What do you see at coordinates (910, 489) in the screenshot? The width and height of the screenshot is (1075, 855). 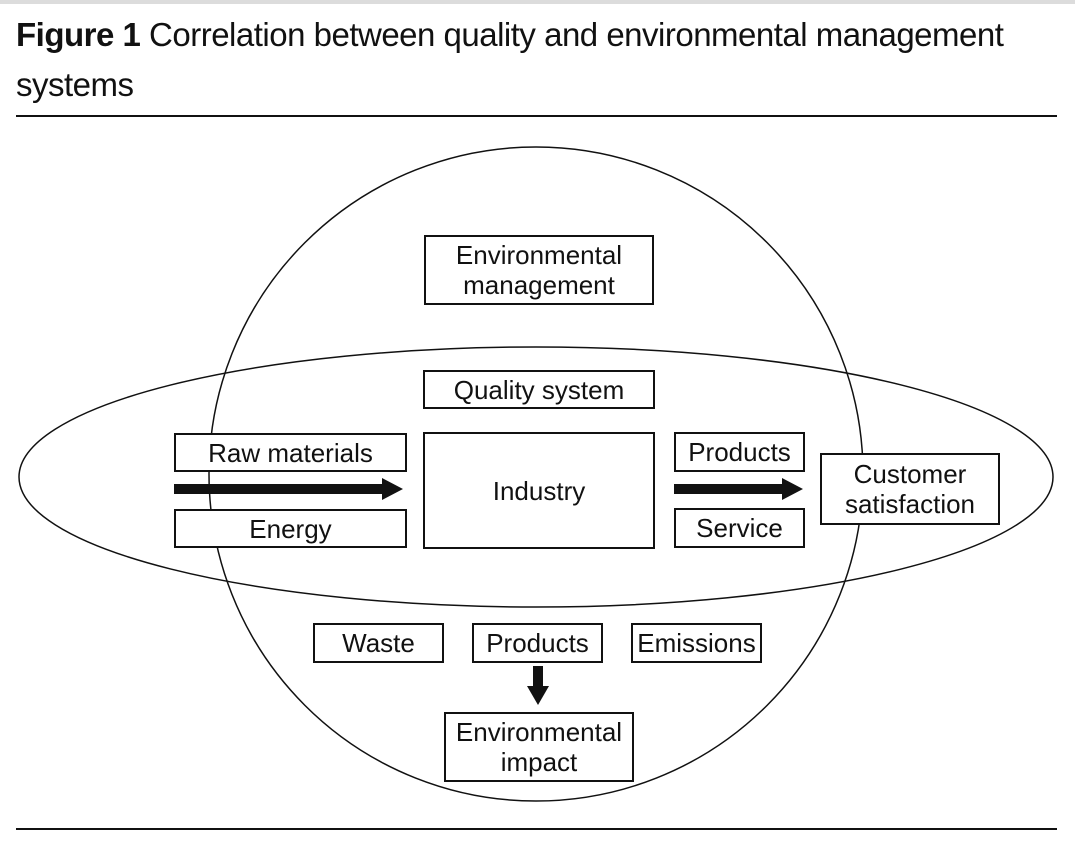 I see `customer-satisfaction-box: Customer satisfaction` at bounding box center [910, 489].